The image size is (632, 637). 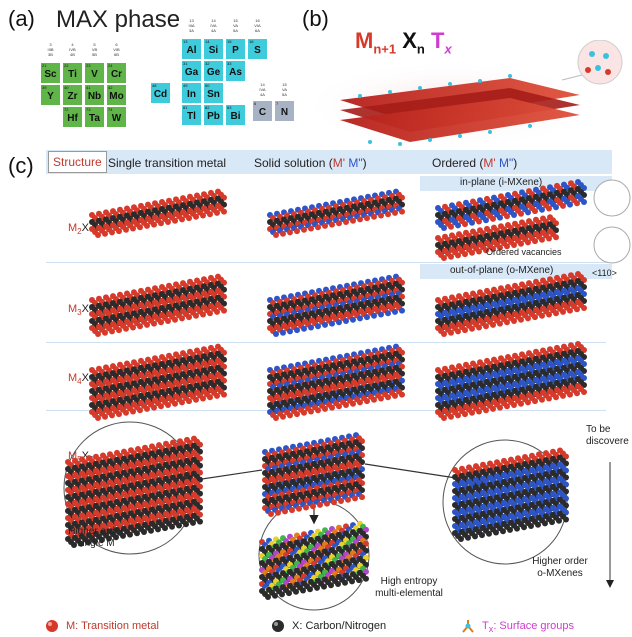 What do you see at coordinates (313, 474) in the screenshot?
I see `slab-m5x4-solid` at bounding box center [313, 474].